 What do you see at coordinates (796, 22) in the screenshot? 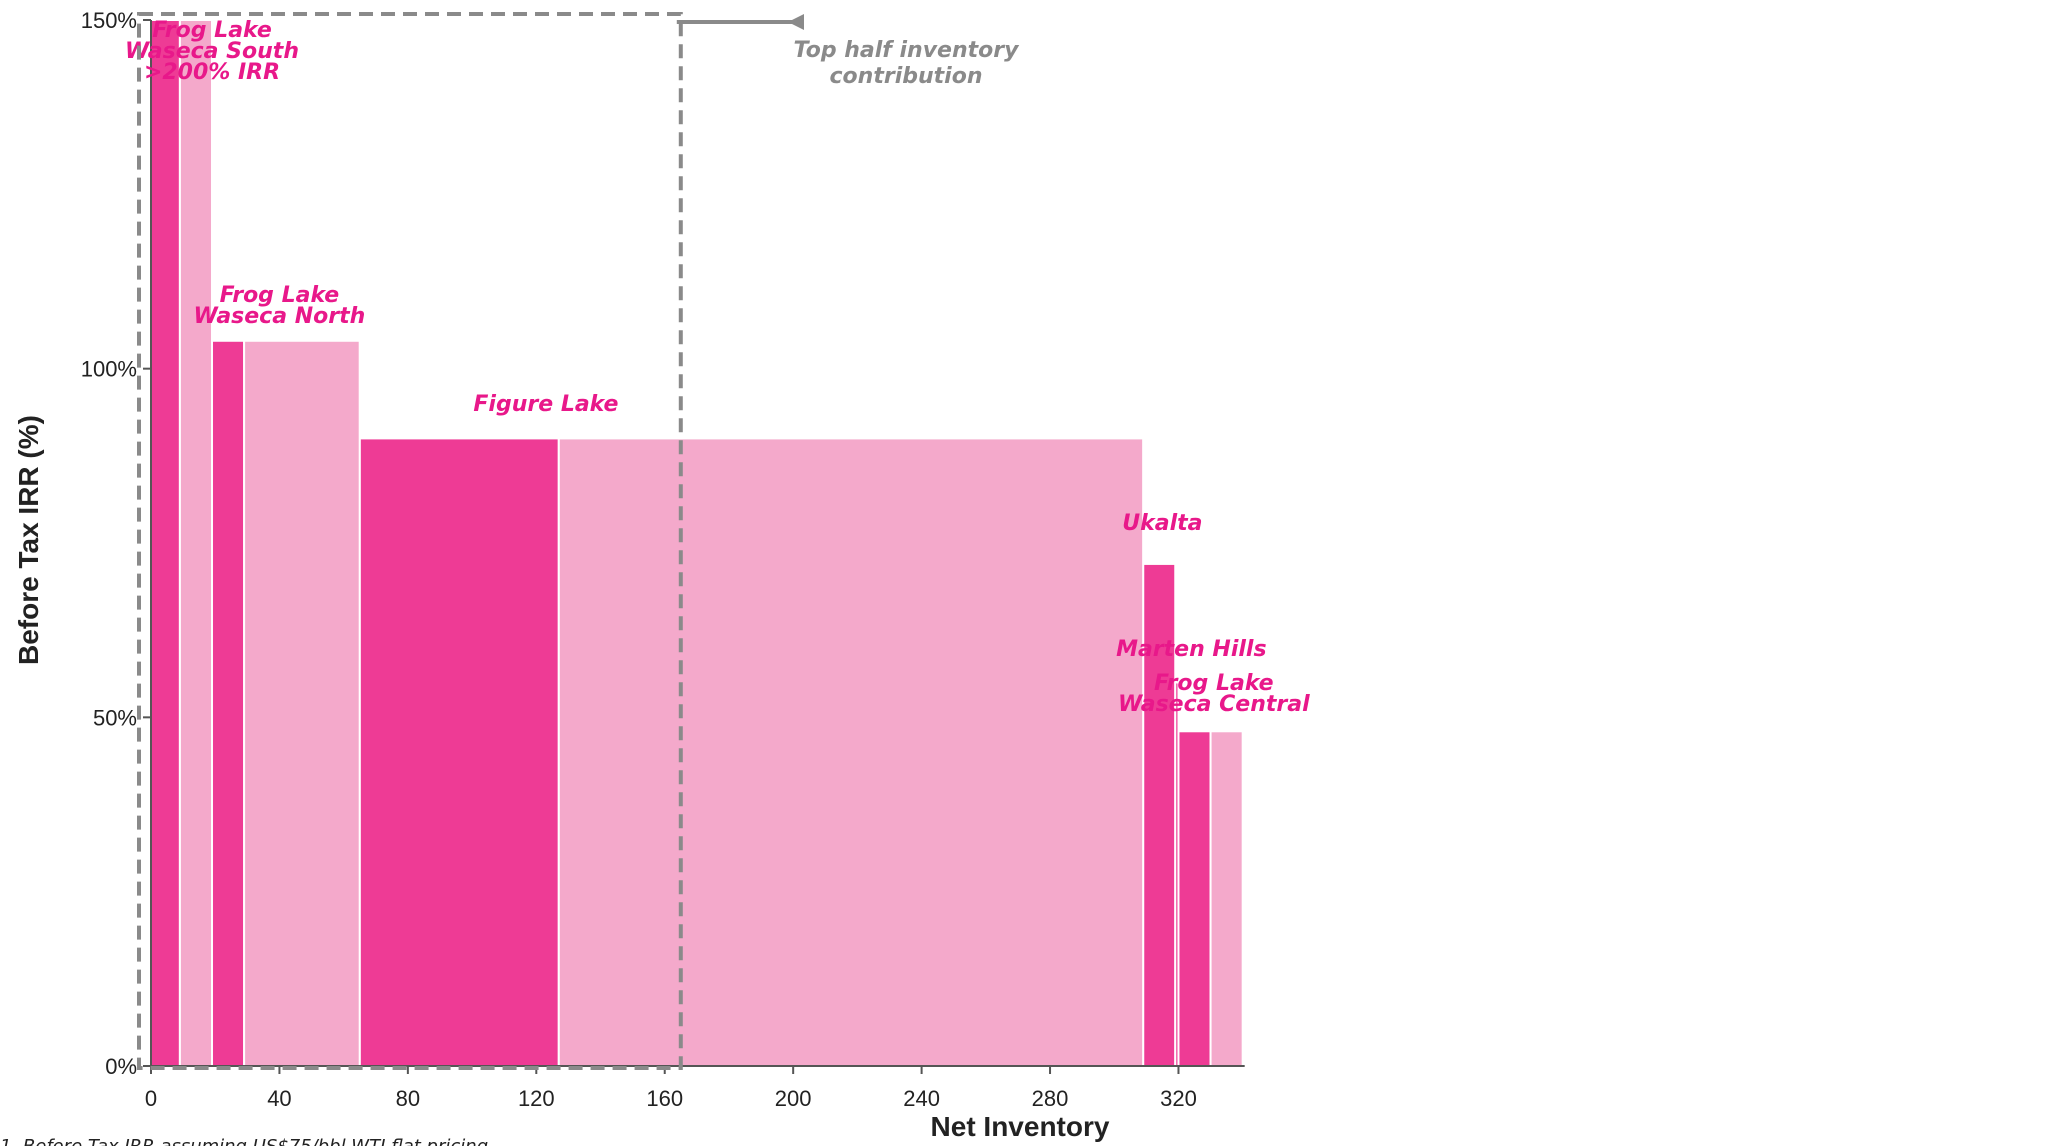
I see `arrow-head` at bounding box center [796, 22].